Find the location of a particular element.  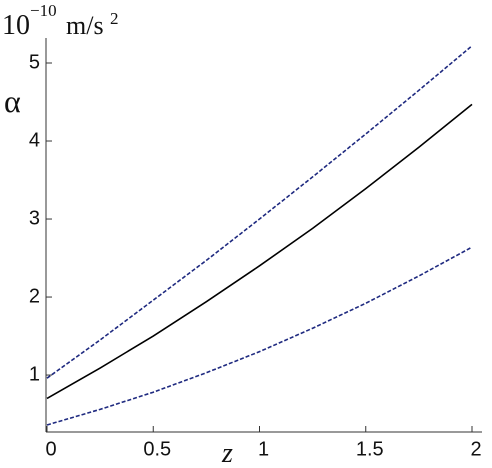

unit-base: 10 is located at coordinates (16, 25).